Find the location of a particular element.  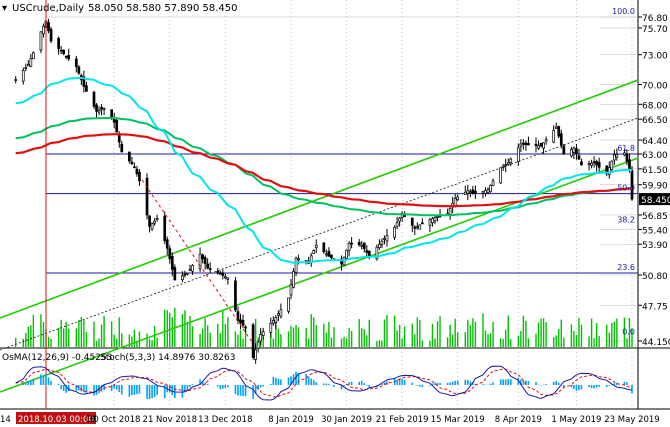

time-tick-label-partial: 18 is located at coordinates (90, 420).